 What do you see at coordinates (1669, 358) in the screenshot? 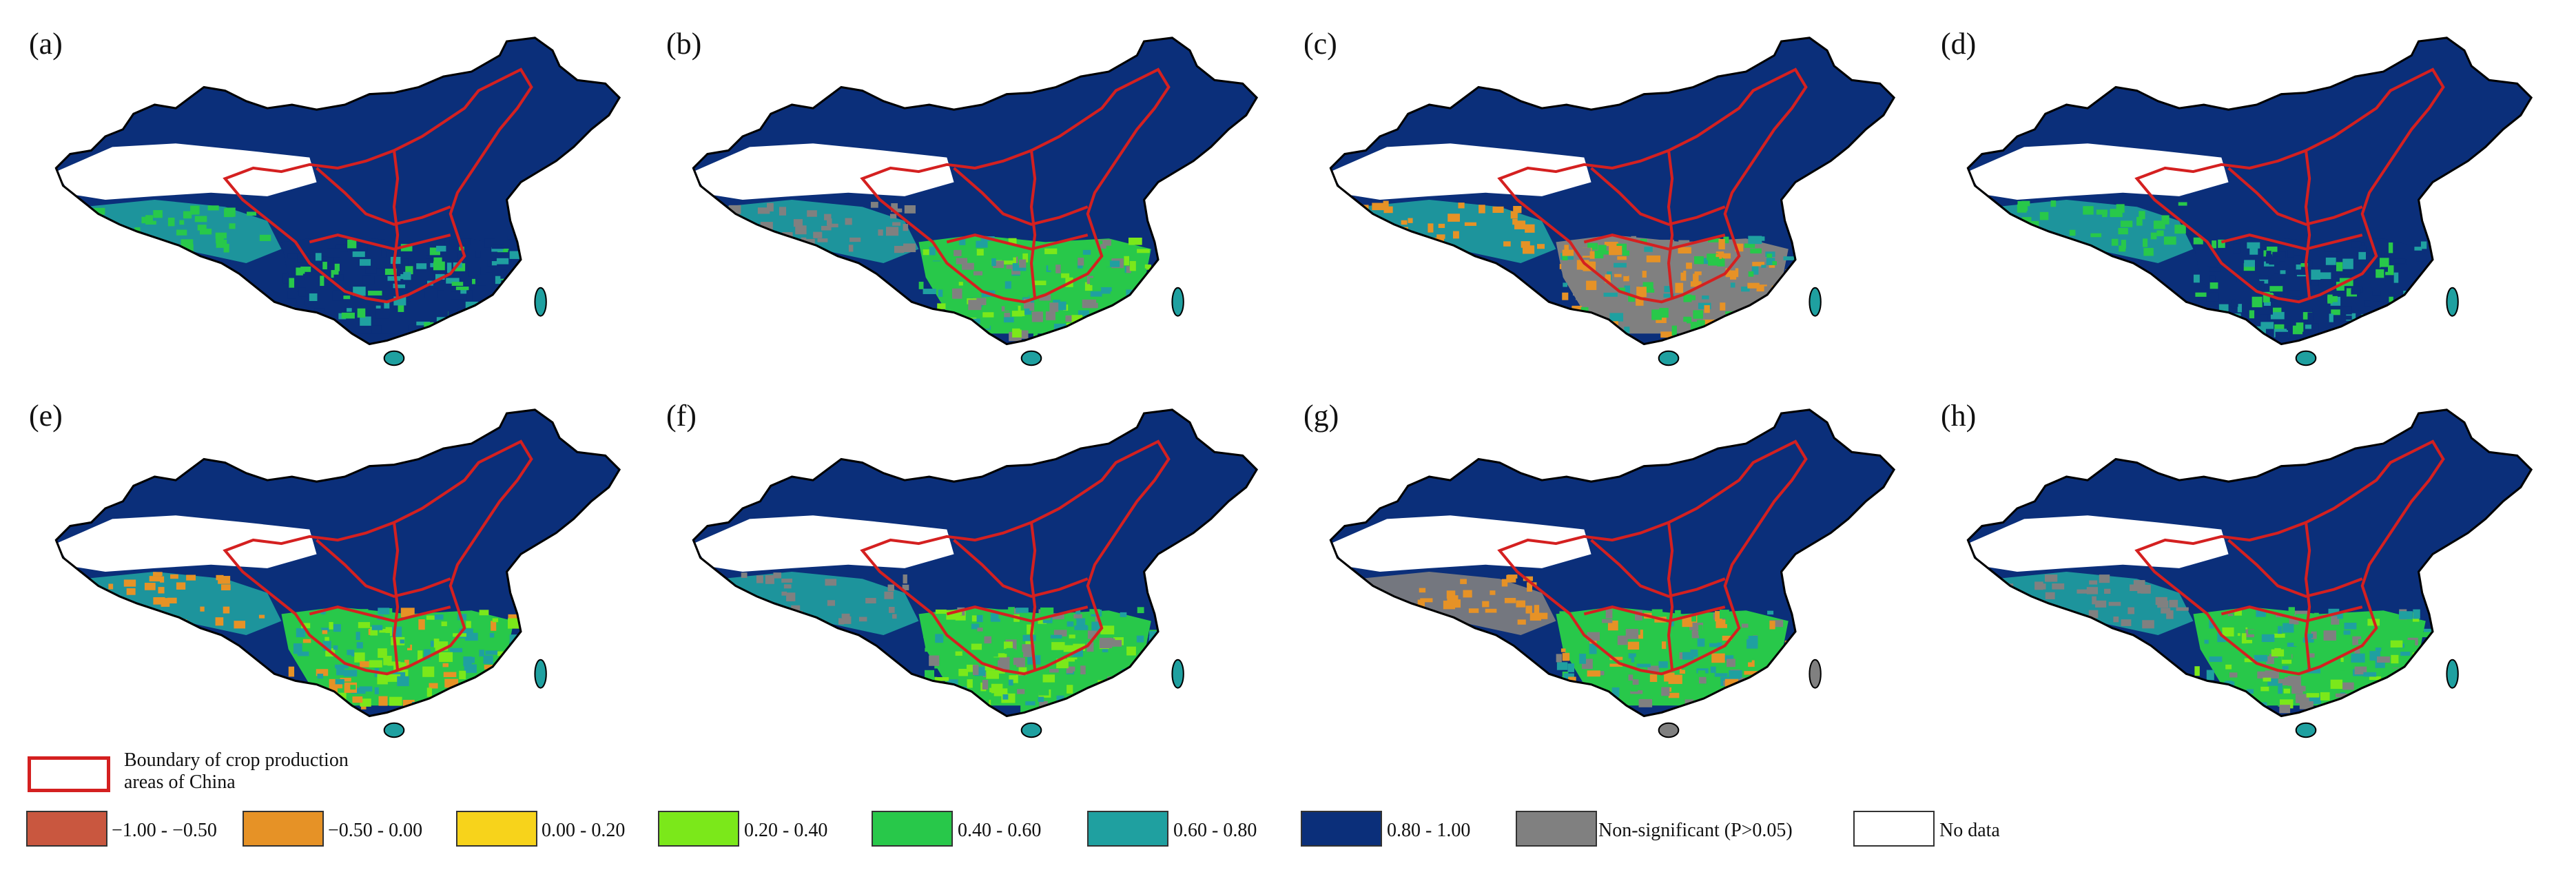
I see `hainan-island` at bounding box center [1669, 358].